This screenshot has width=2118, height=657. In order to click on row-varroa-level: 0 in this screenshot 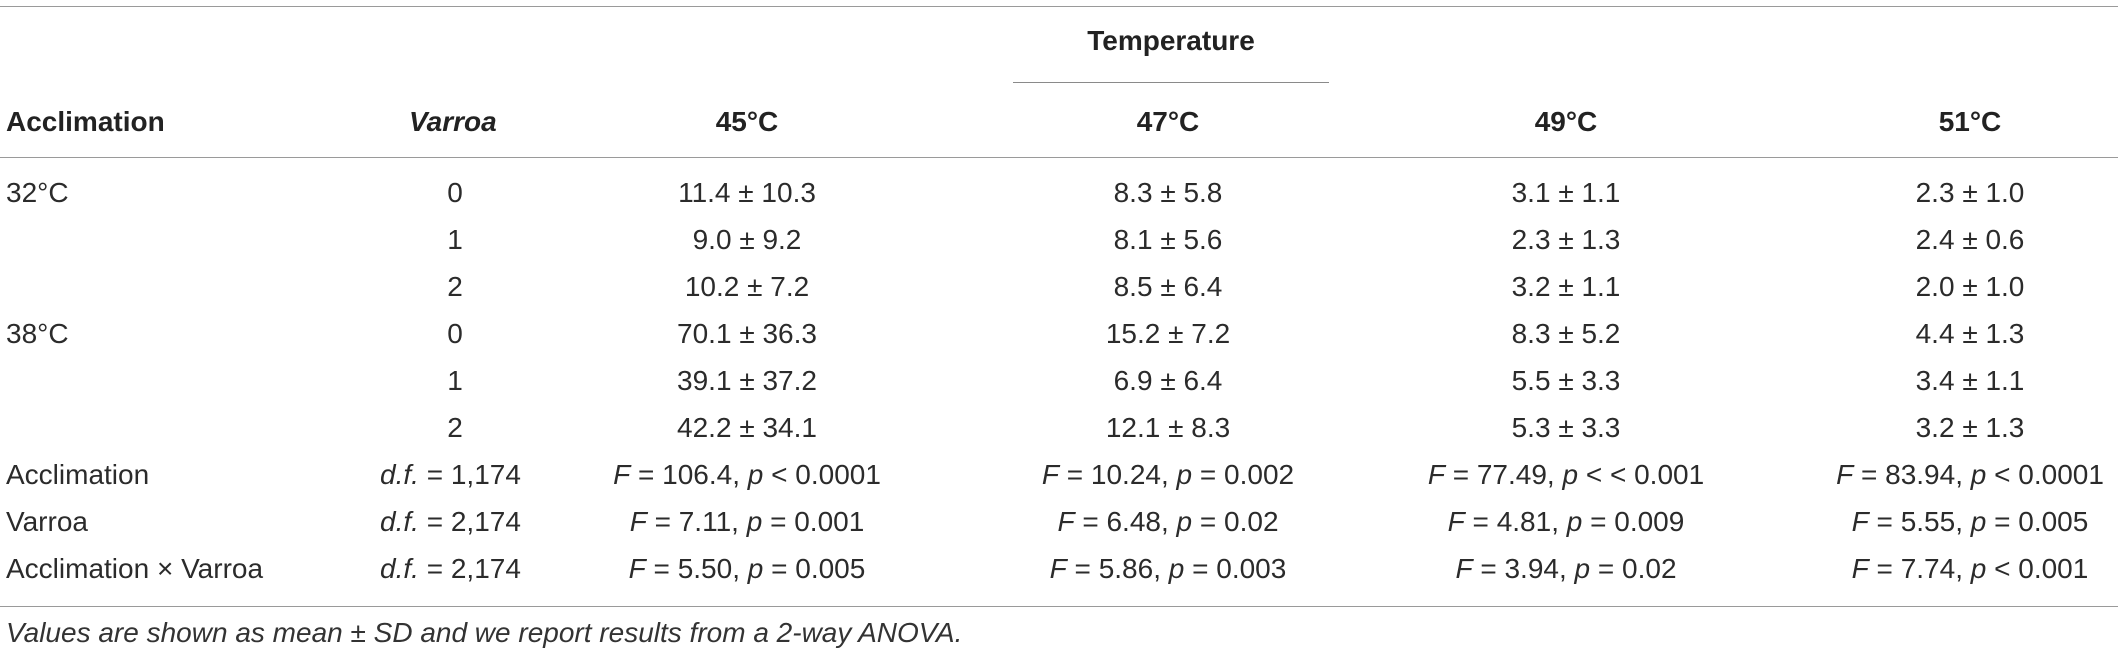, I will do `click(455, 192)`.